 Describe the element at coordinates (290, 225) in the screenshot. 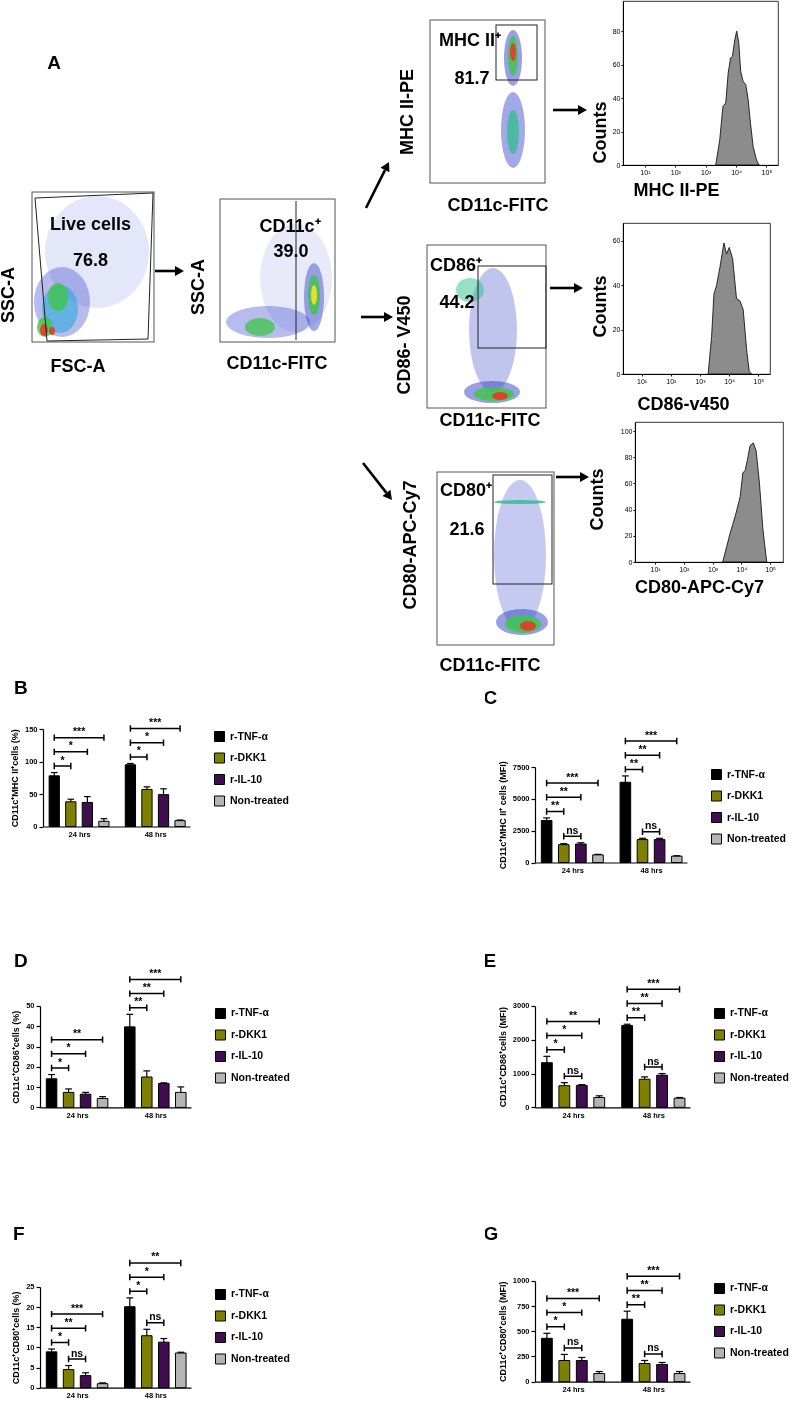

I see `text: CD11c⁺` at that location.